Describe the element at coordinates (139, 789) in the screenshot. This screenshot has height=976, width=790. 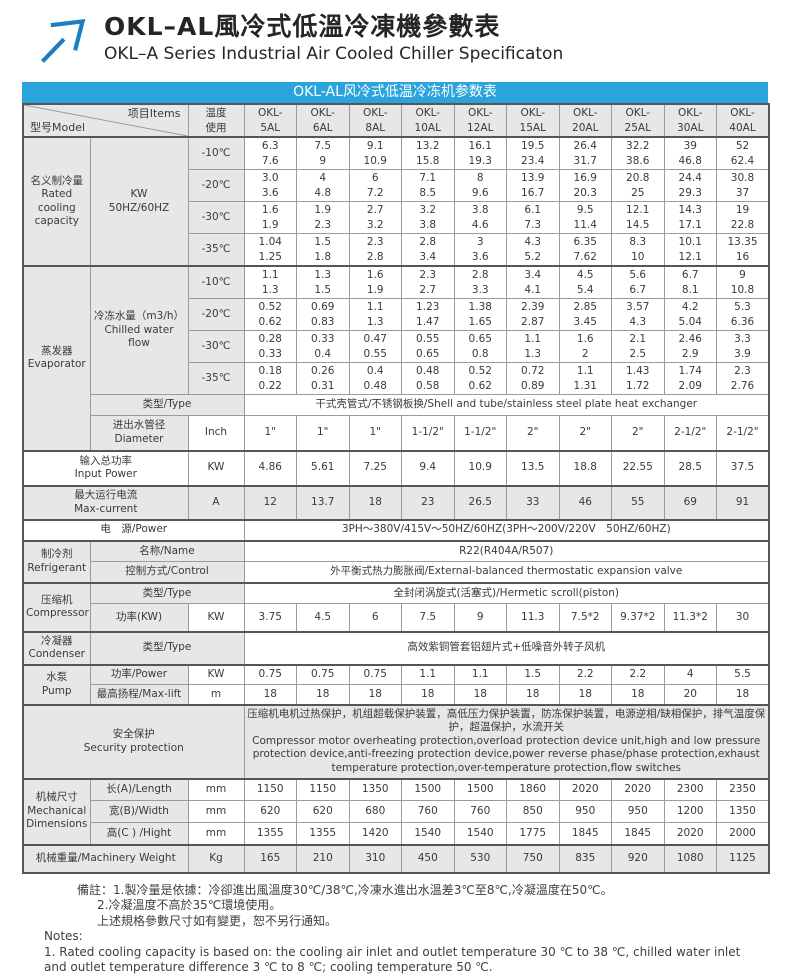
I see `dimension-label: 长(A)/Length` at that location.